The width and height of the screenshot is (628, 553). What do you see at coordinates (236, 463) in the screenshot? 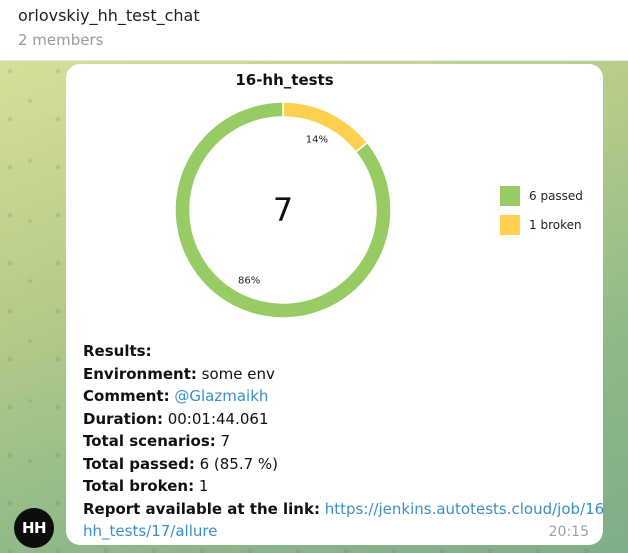
I see `passed-value: 6 (85.7 %)` at bounding box center [236, 463].